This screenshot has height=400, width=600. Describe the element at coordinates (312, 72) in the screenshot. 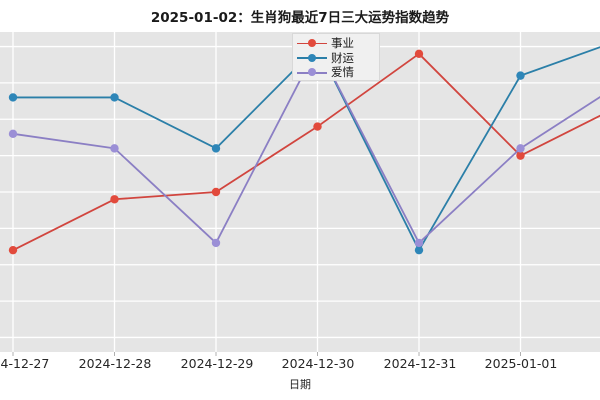

I see `legend-swatch-love` at that location.